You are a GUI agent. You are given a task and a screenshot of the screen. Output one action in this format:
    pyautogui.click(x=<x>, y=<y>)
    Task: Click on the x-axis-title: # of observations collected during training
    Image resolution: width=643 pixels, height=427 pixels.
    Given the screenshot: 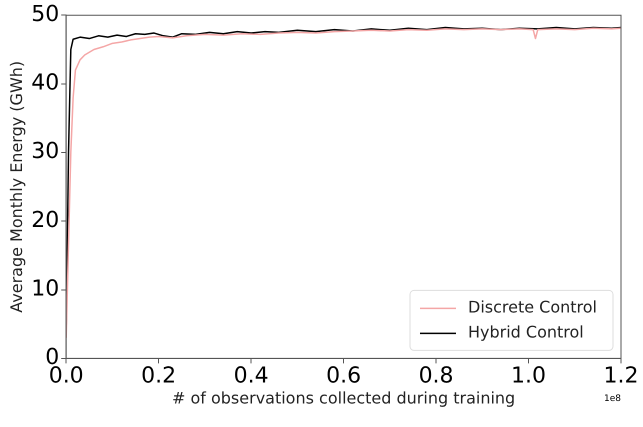 What is the action you would take?
    pyautogui.click(x=344, y=398)
    